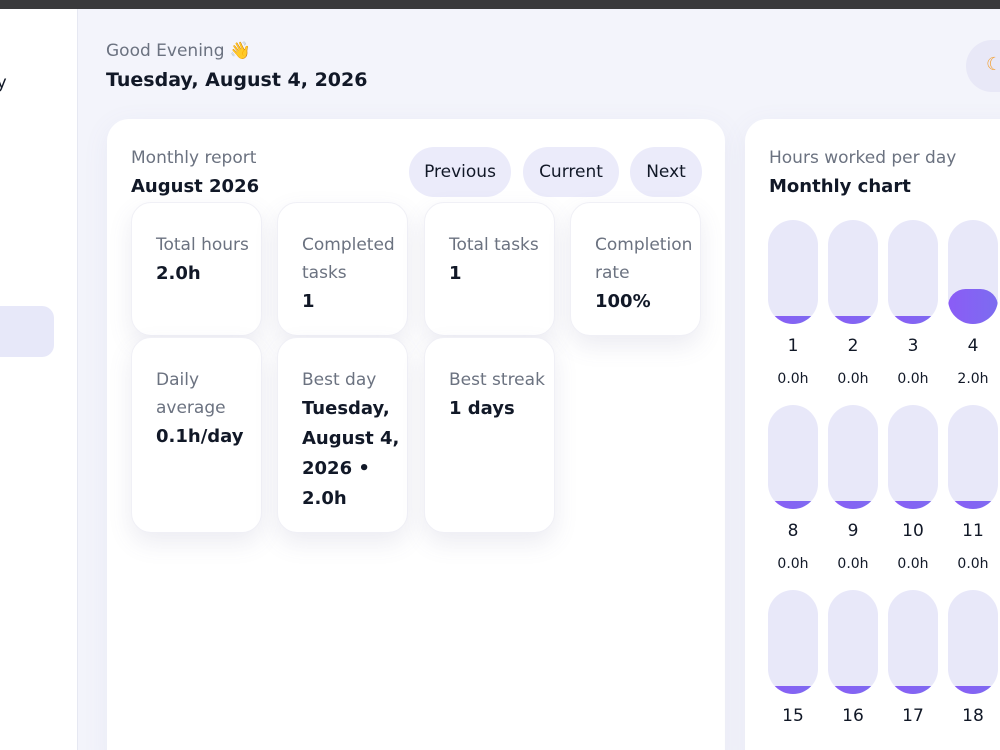 This screenshot has height=750, width=1000. I want to click on stat-label: Total hours, so click(202, 245).